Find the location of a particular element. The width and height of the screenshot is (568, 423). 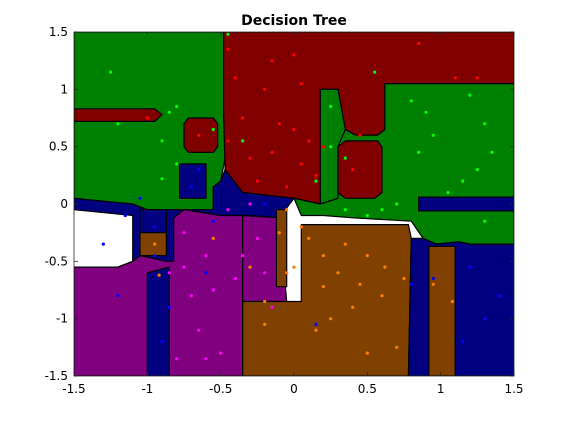

y-tick-label: 0.5 is located at coordinates (58, 147).